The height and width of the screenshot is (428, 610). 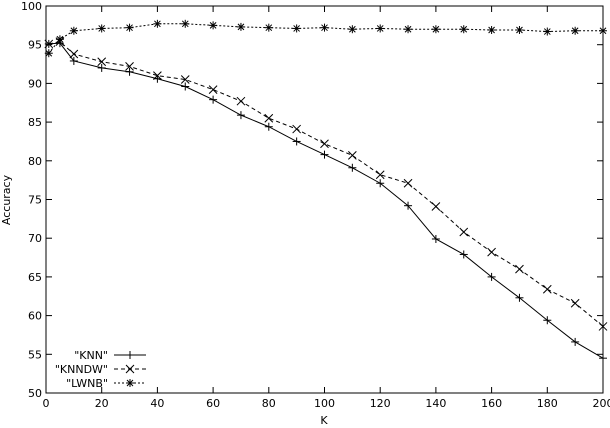 I want to click on y-tick-label: 85, so click(x=35, y=122).